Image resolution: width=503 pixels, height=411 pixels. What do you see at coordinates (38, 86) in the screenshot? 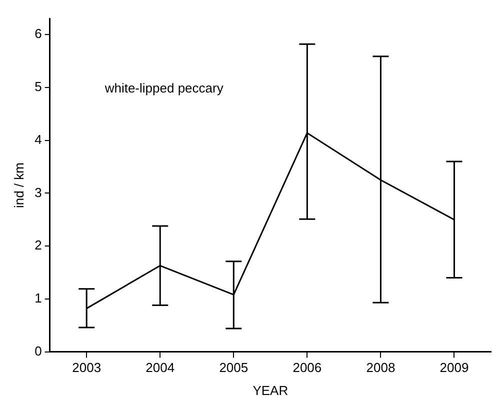
I see `y-tick-label: 5` at bounding box center [38, 86].